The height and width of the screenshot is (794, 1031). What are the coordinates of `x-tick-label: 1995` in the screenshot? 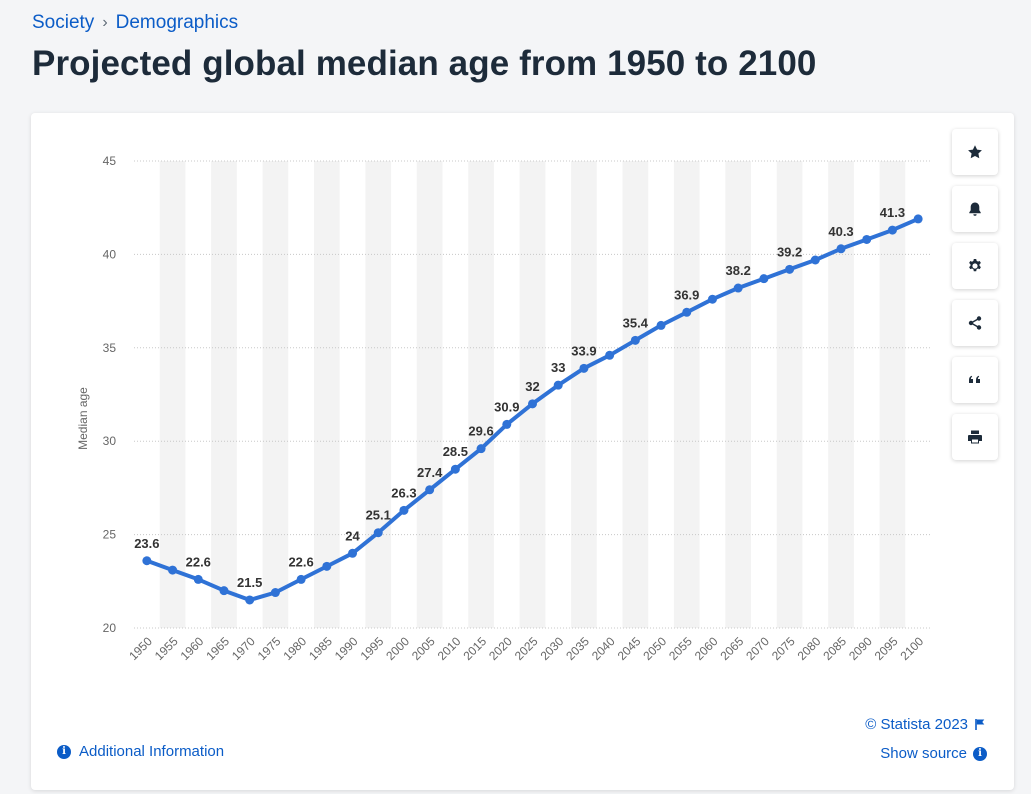 It's located at (372, 648).